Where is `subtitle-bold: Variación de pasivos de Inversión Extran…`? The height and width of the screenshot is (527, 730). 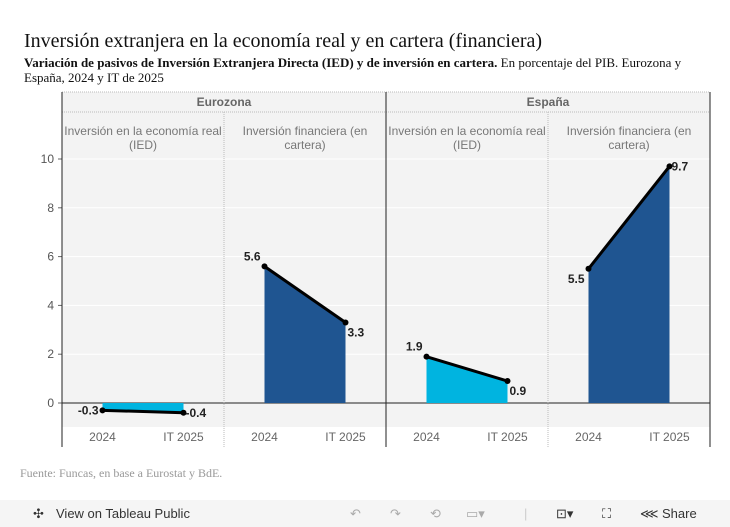 subtitle-bold: Variación de pasivos de Inversión Extran… is located at coordinates (261, 62).